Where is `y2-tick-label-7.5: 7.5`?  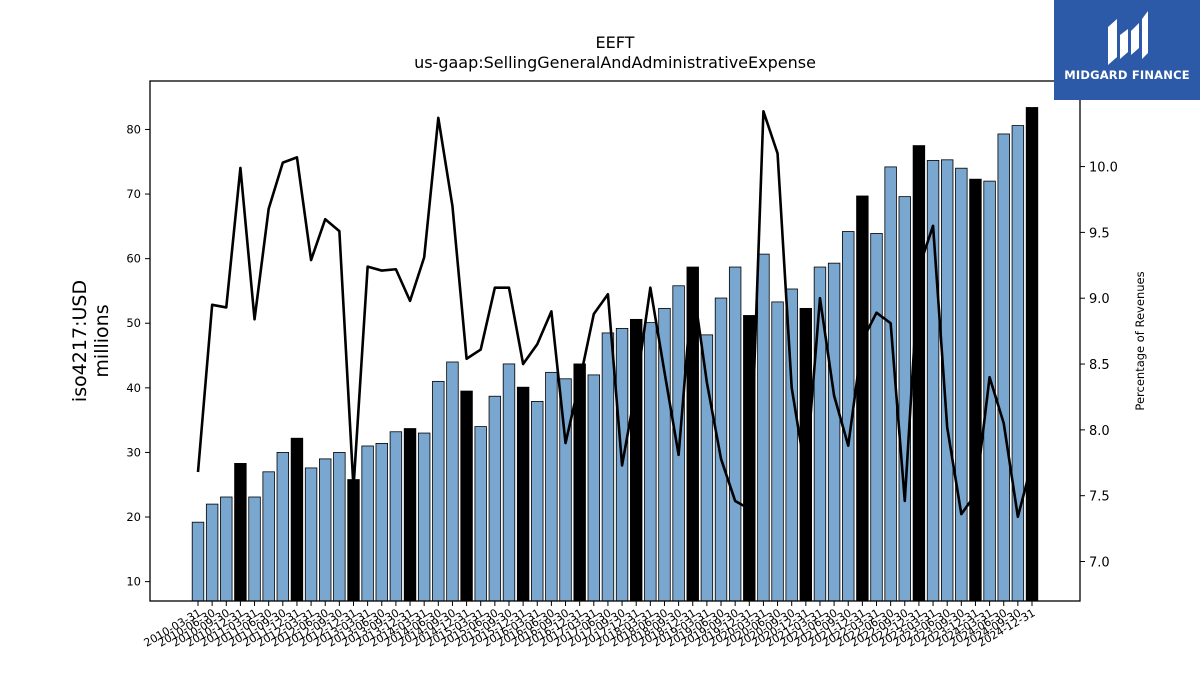 y2-tick-label-7.5: 7.5 is located at coordinates (1099, 497).